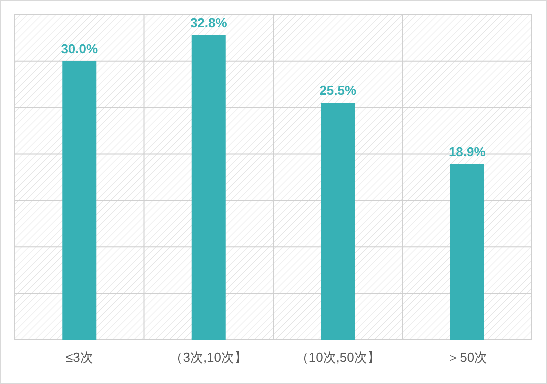 The image size is (547, 384). Describe the element at coordinates (338, 90) in the screenshot. I see `data-label: 25.5%` at that location.